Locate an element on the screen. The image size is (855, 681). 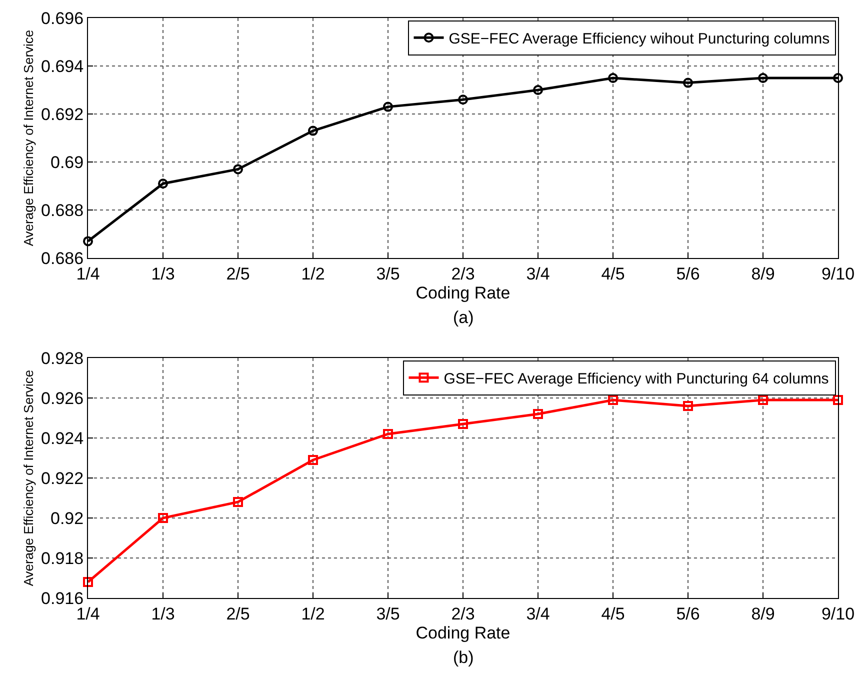
y-tick-label: 0.918 is located at coordinates (62, 558).